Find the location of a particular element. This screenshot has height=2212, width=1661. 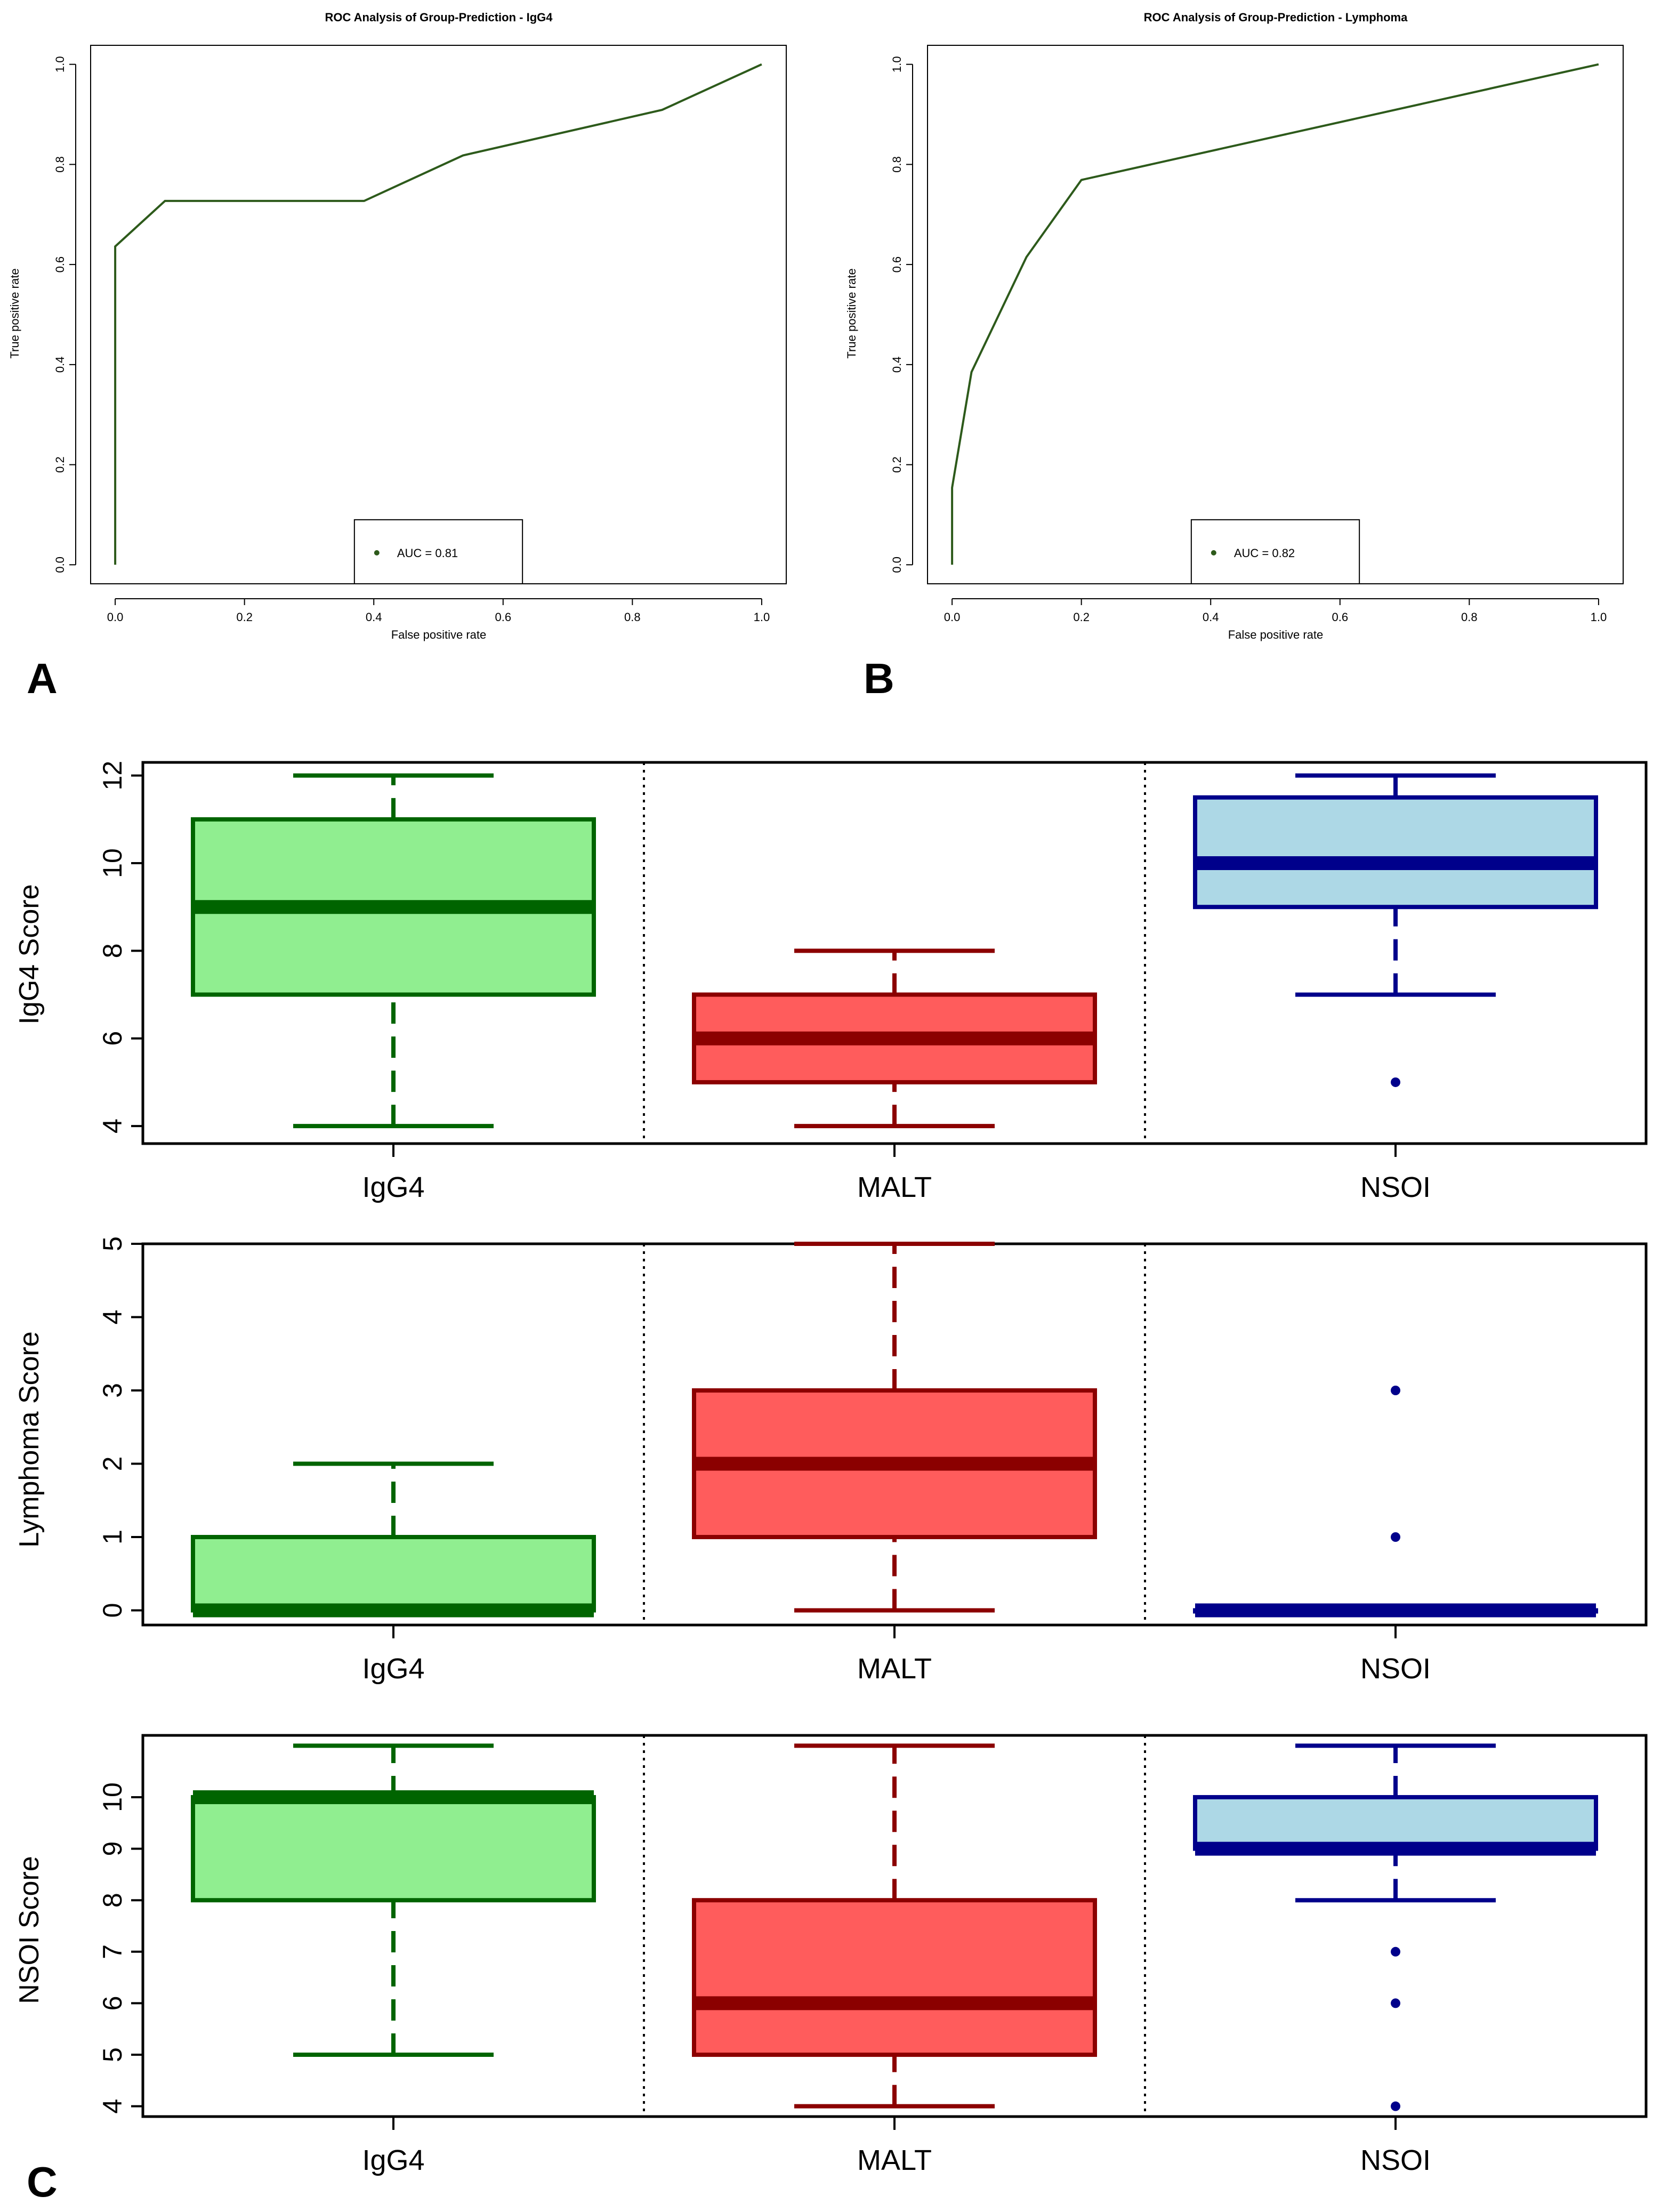

igg4-score-ylabel: IgG4 Score is located at coordinates (29, 954).